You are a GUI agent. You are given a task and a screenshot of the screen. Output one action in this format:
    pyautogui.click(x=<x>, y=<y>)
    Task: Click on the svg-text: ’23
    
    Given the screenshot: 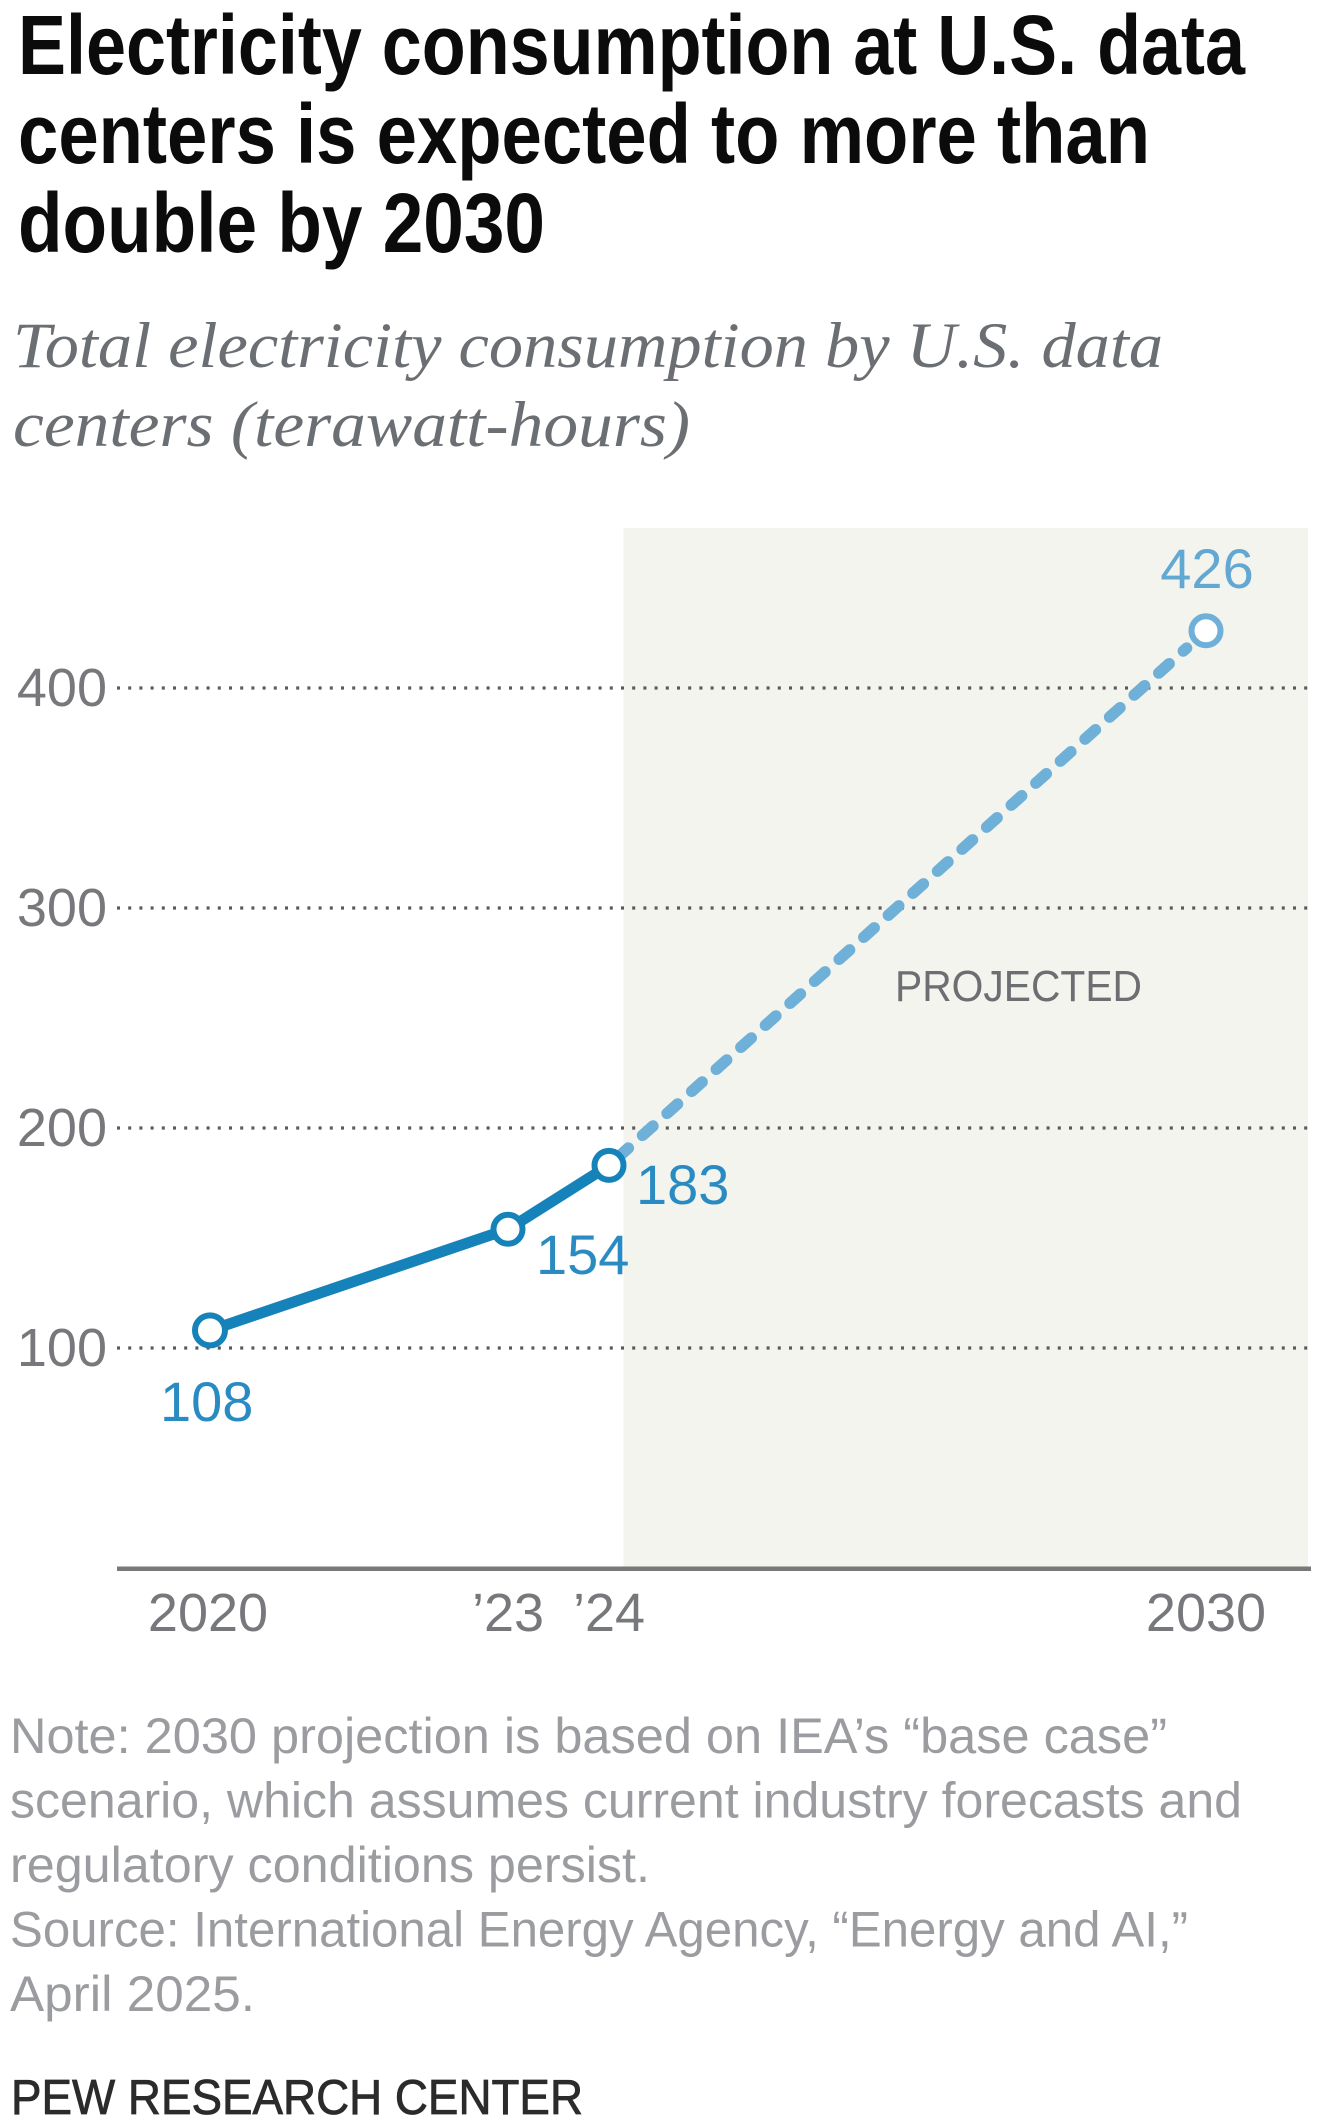 What is the action you would take?
    pyautogui.click(x=508, y=1613)
    